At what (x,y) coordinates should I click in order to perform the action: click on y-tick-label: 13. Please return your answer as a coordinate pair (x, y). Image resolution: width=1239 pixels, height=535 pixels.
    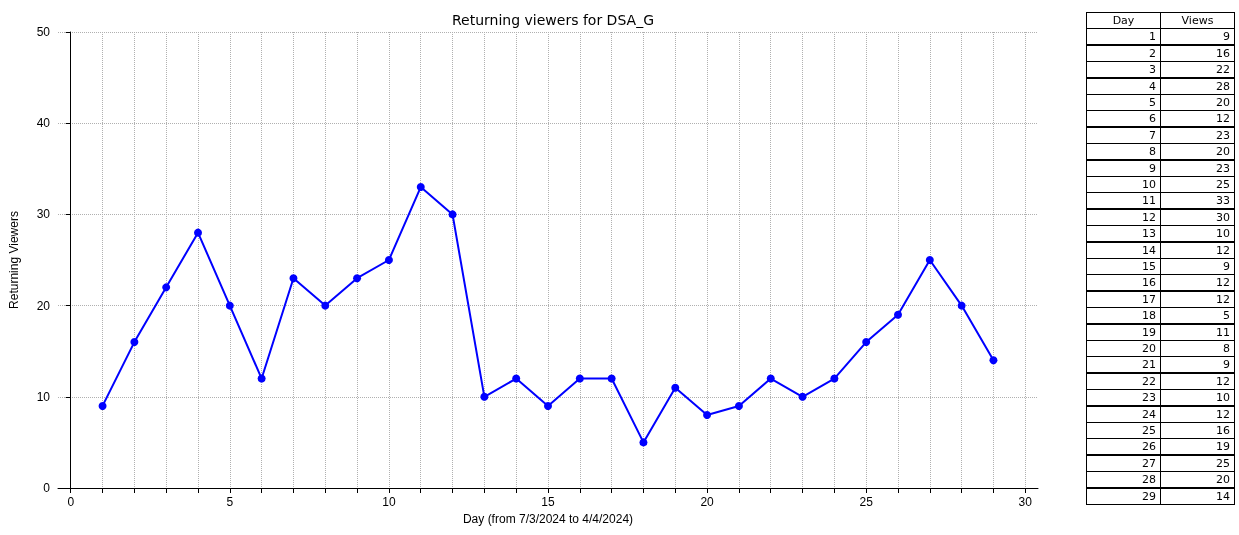
    Looking at the image, I should click on (1149, 234).